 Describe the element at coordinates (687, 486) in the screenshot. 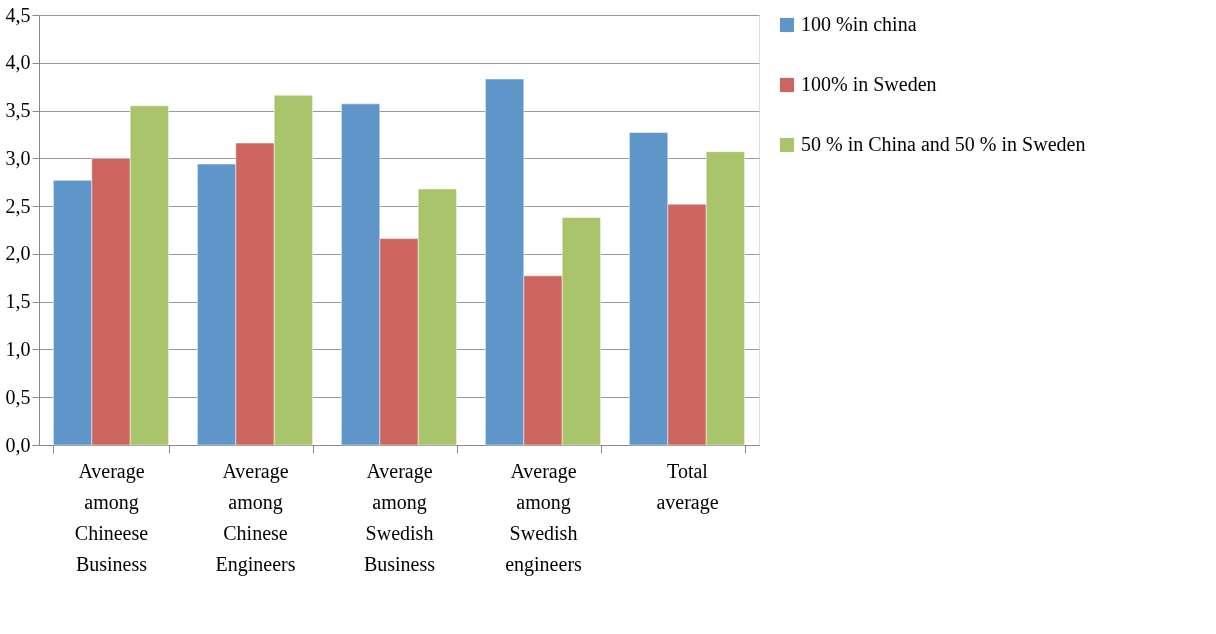

I see `x-tick-label: Total average` at that location.